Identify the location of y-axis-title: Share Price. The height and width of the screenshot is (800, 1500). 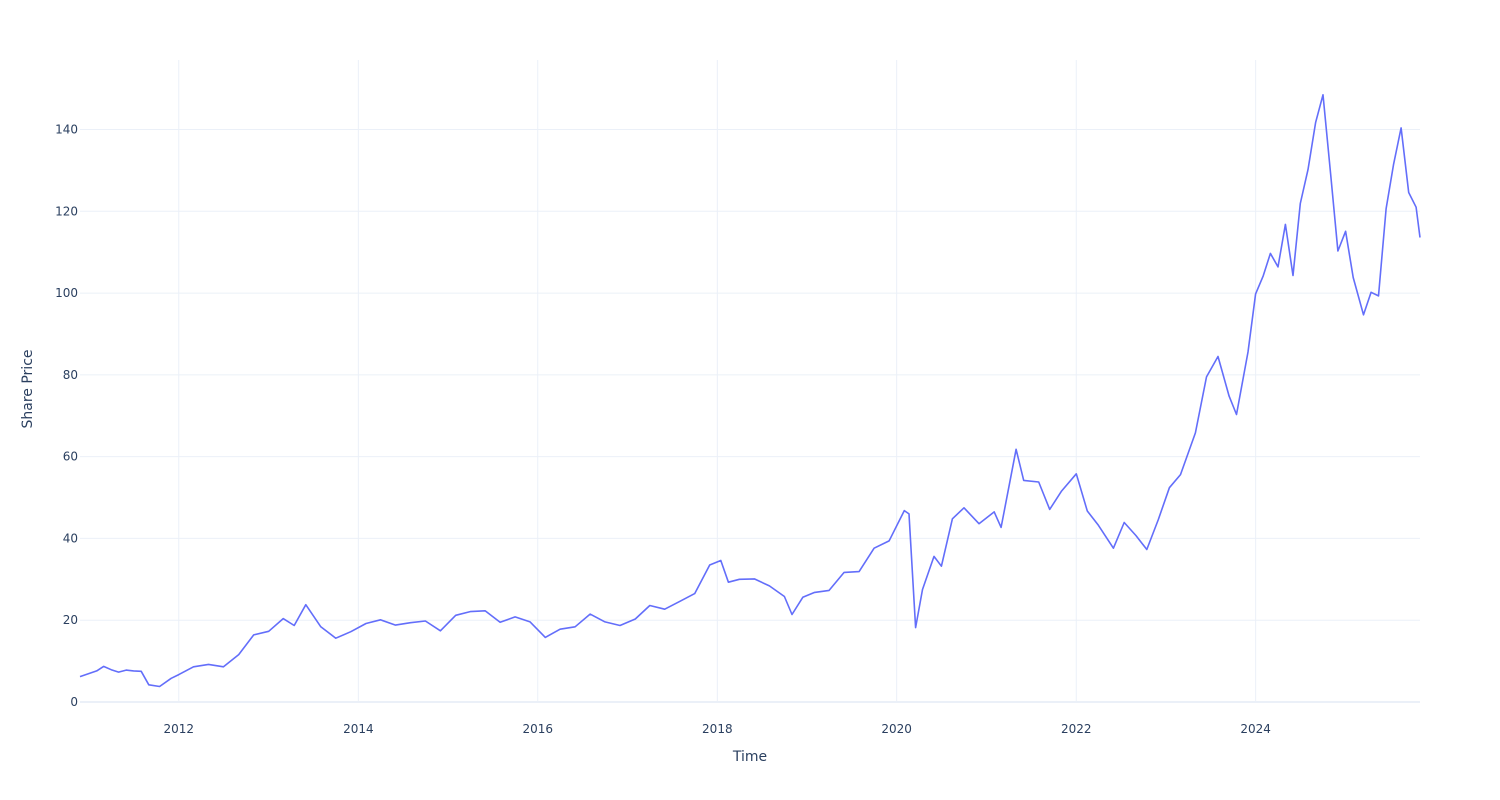
(28, 388).